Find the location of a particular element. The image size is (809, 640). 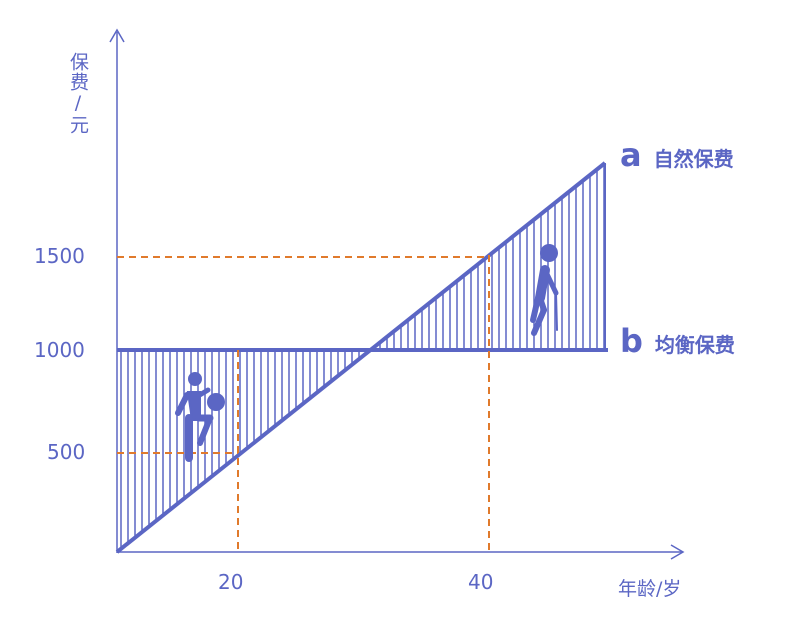

y-tick-1000: 1000 is located at coordinates (59, 350).